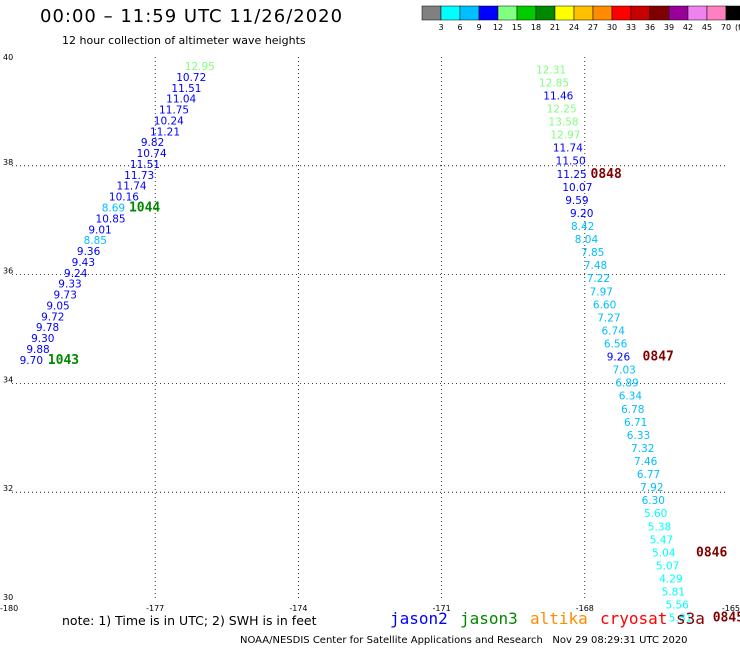  Describe the element at coordinates (124, 198) in the screenshot. I see `swh-point-label: 10.16` at that location.